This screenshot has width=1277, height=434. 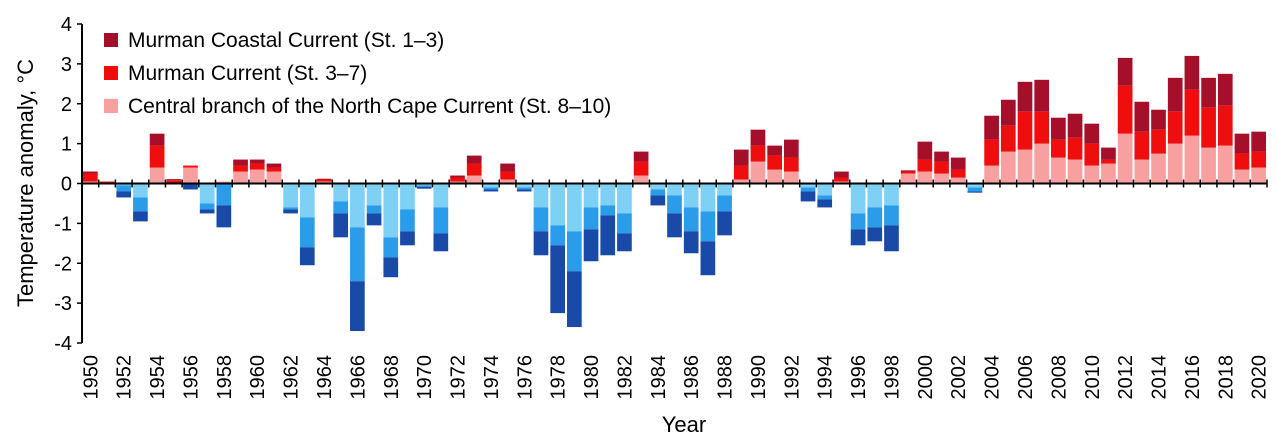 What do you see at coordinates (859, 377) in the screenshot?
I see `x-tick-label: 1996` at bounding box center [859, 377].